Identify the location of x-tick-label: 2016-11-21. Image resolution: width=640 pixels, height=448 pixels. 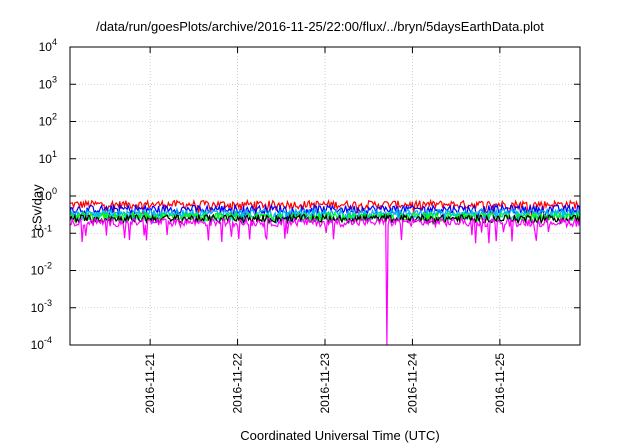
(150, 383).